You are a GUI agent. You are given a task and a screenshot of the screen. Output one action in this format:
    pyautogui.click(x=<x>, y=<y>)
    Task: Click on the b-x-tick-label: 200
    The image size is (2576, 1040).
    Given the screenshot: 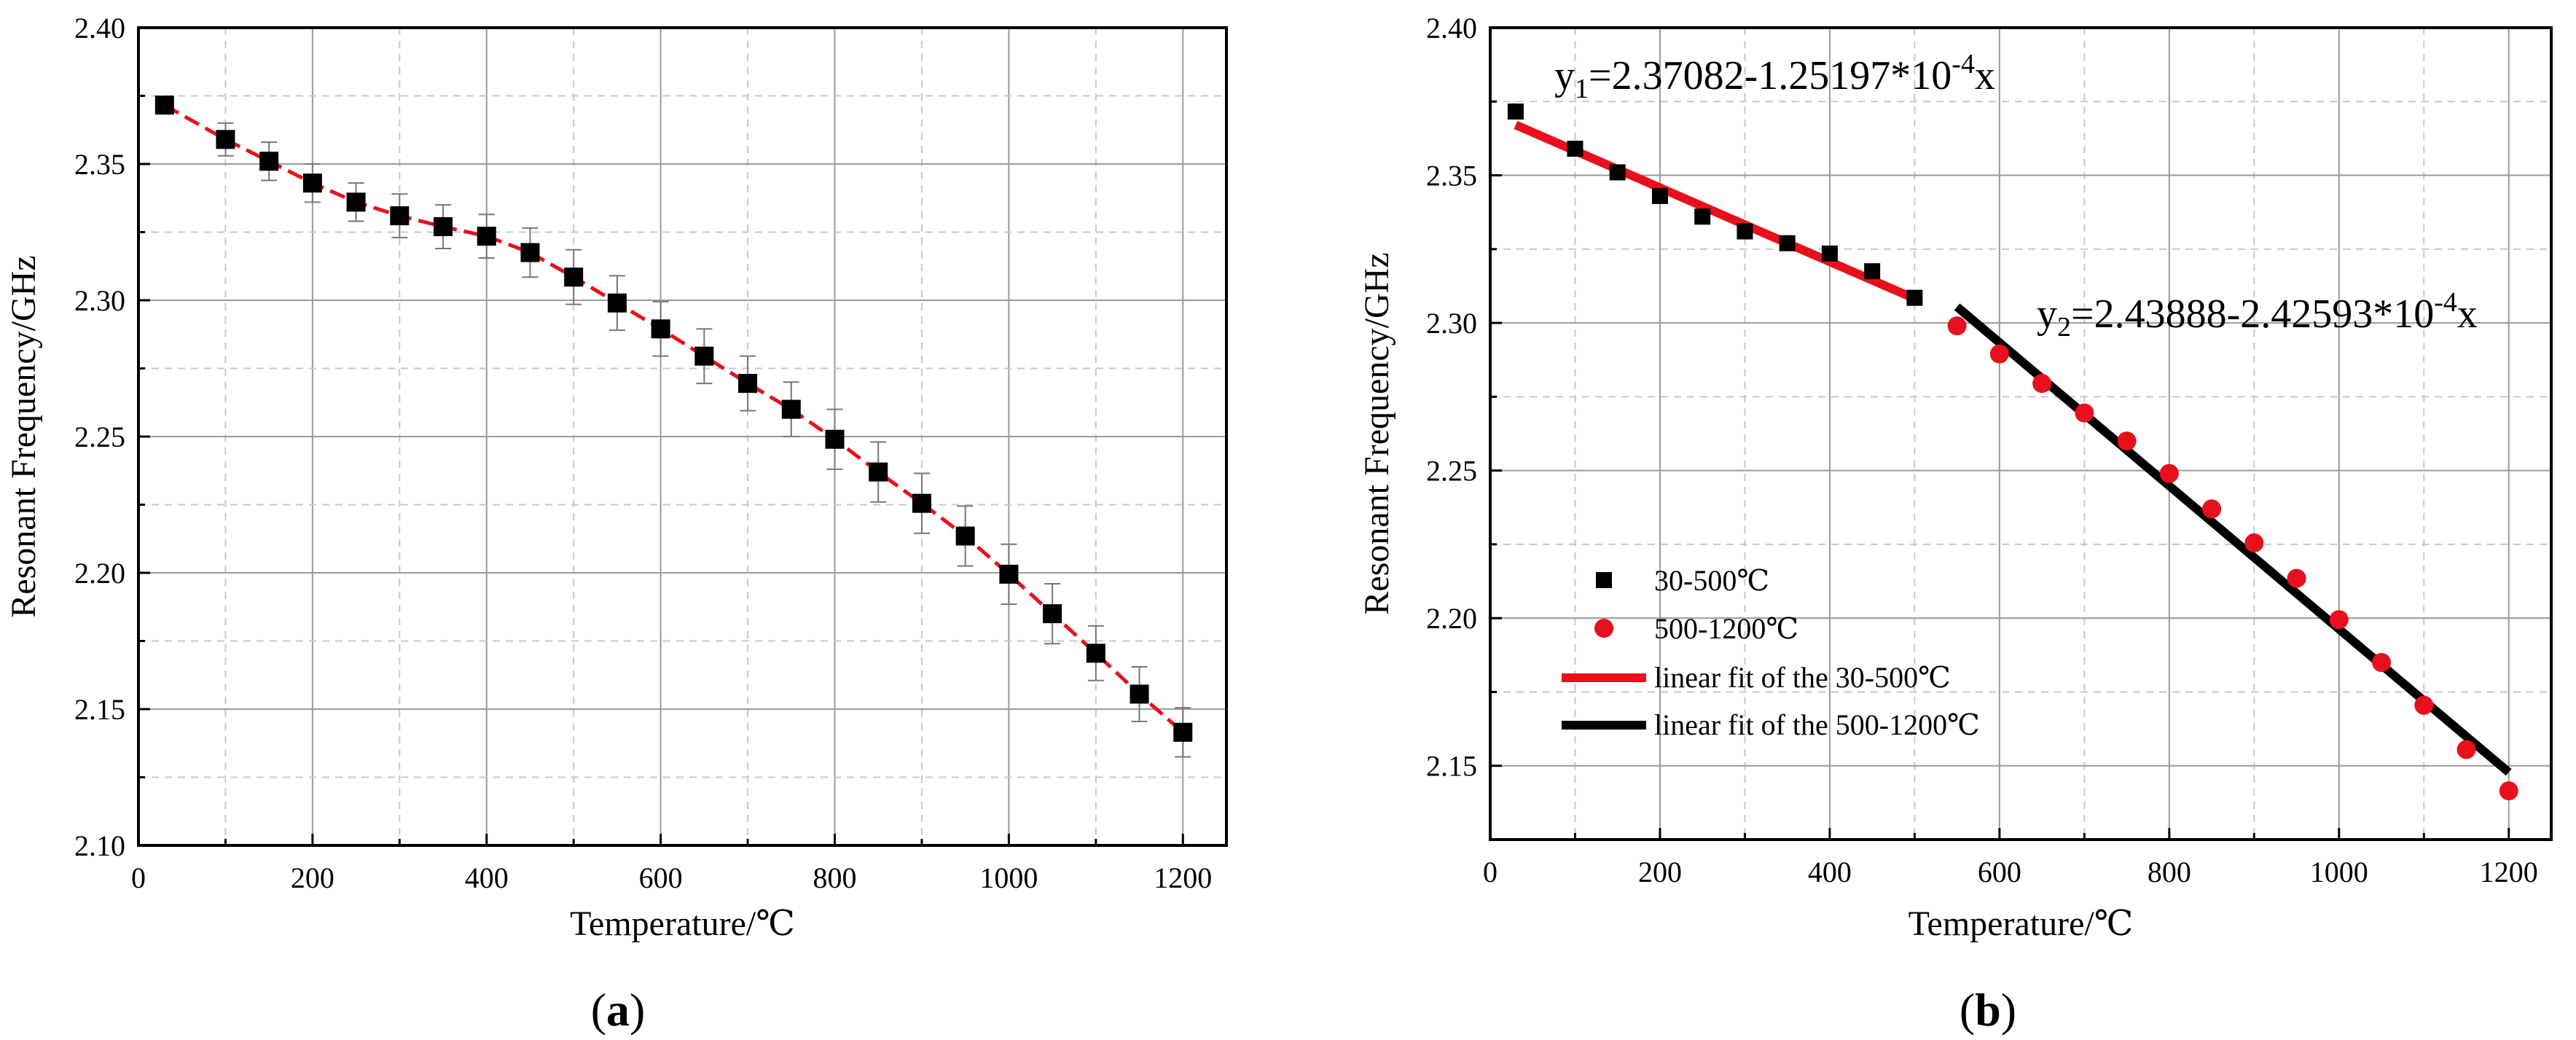 What is the action you would take?
    pyautogui.click(x=1660, y=872)
    